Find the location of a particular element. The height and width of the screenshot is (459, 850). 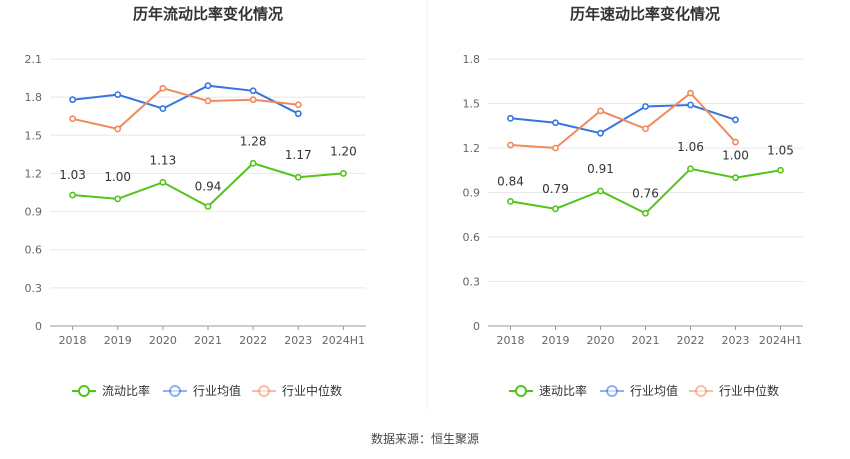

data-label: 1.17 is located at coordinates (298, 155).